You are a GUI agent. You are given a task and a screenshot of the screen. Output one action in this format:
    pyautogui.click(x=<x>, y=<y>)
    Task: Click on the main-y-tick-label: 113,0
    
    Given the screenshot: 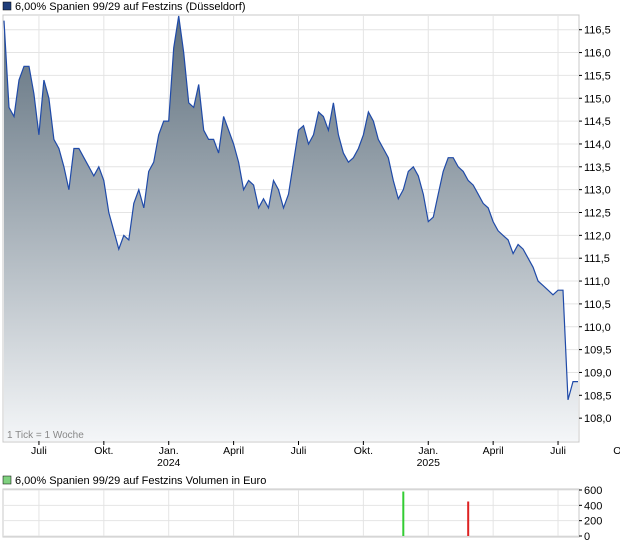 What is the action you would take?
    pyautogui.click(x=597, y=191)
    